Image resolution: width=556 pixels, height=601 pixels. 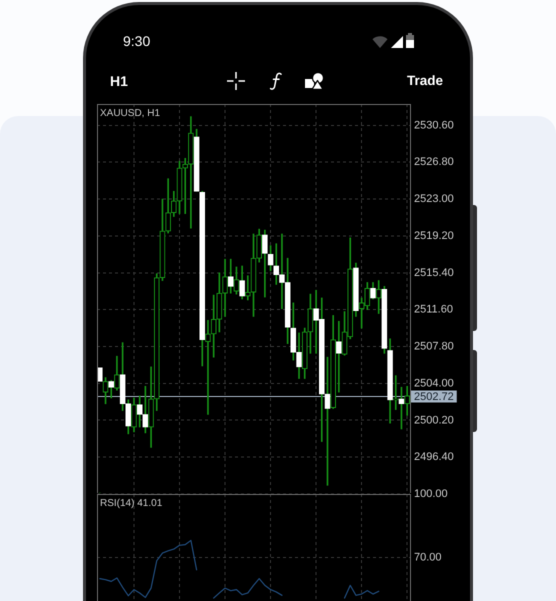 I want to click on text: 9:30, so click(x=136, y=41).